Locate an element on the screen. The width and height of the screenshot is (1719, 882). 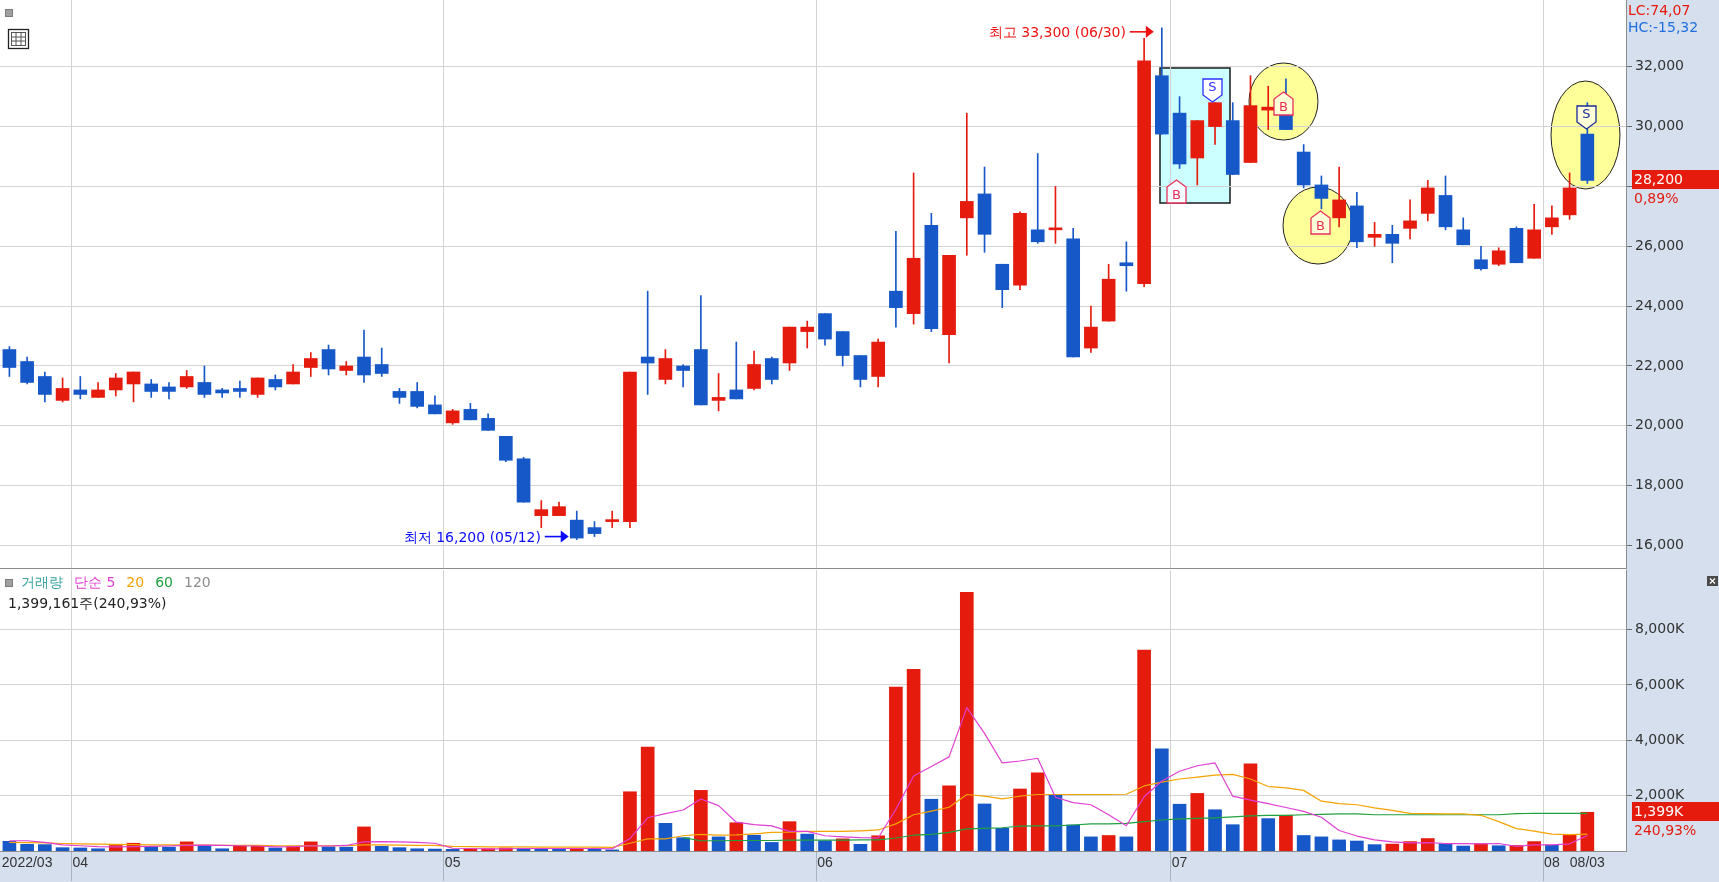
y-tick-label: 6,000K is located at coordinates (1660, 683).